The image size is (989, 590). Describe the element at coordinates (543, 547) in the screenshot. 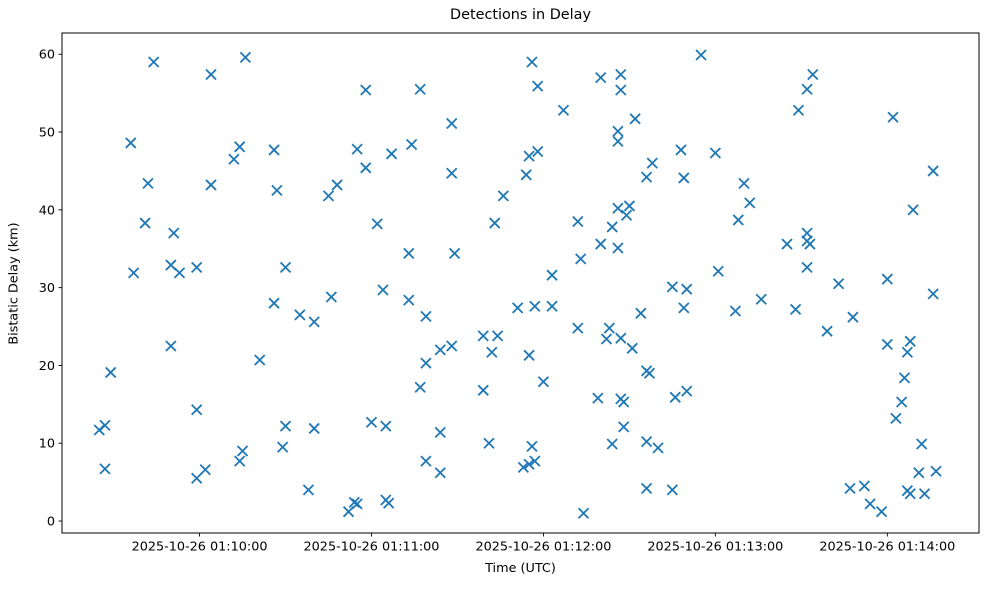

I see `x-tick-label: 2025-10-26 01:12:00` at that location.